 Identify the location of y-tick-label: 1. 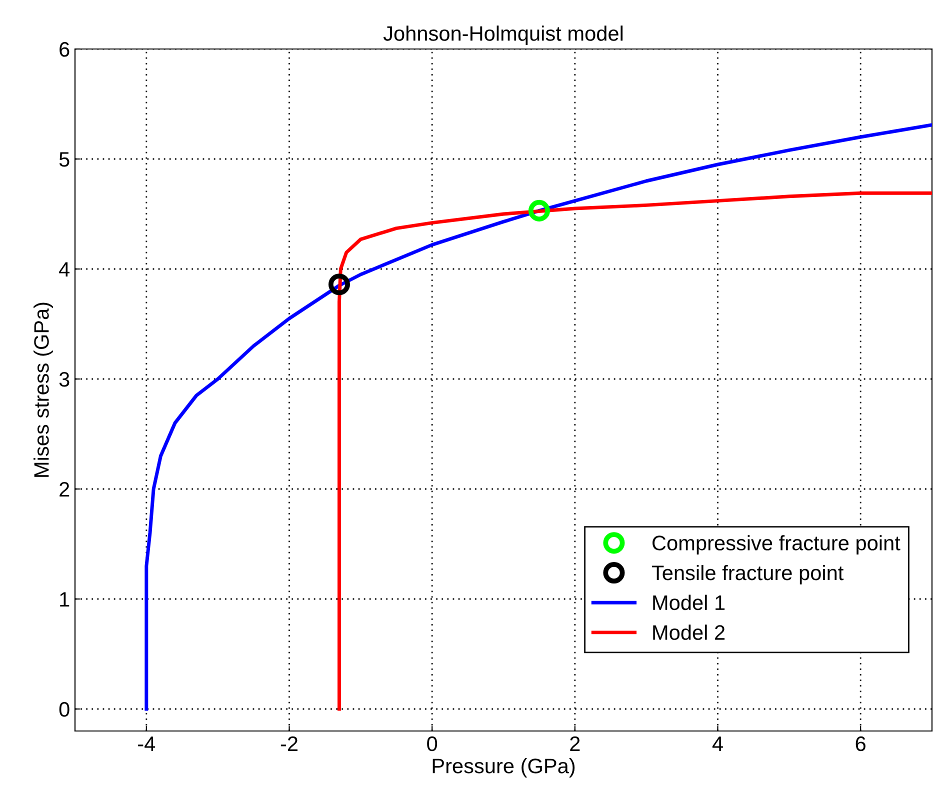
(65, 599).